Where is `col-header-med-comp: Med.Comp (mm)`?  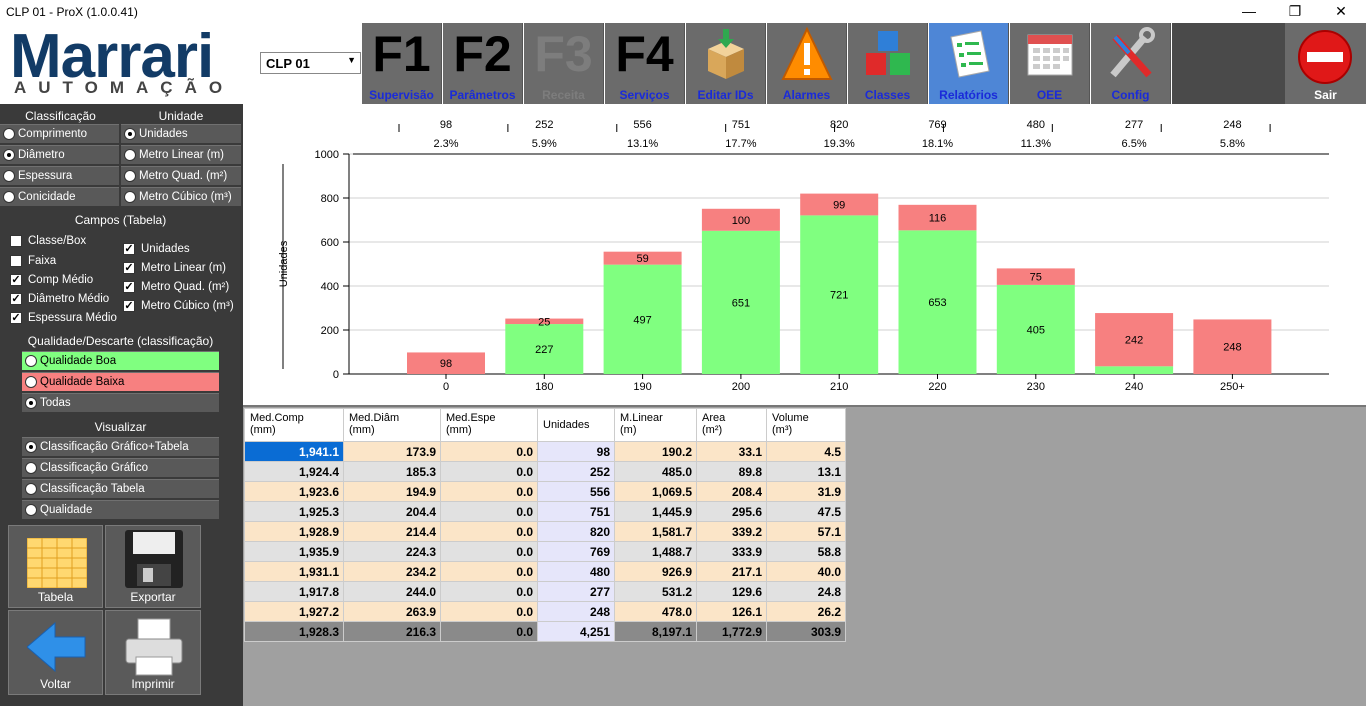 col-header-med-comp: Med.Comp (mm) is located at coordinates (294, 425).